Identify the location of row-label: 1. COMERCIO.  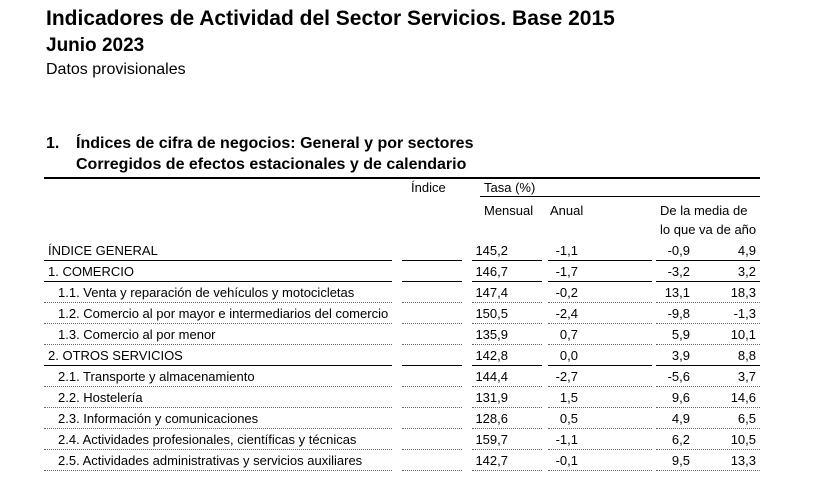
(91, 271).